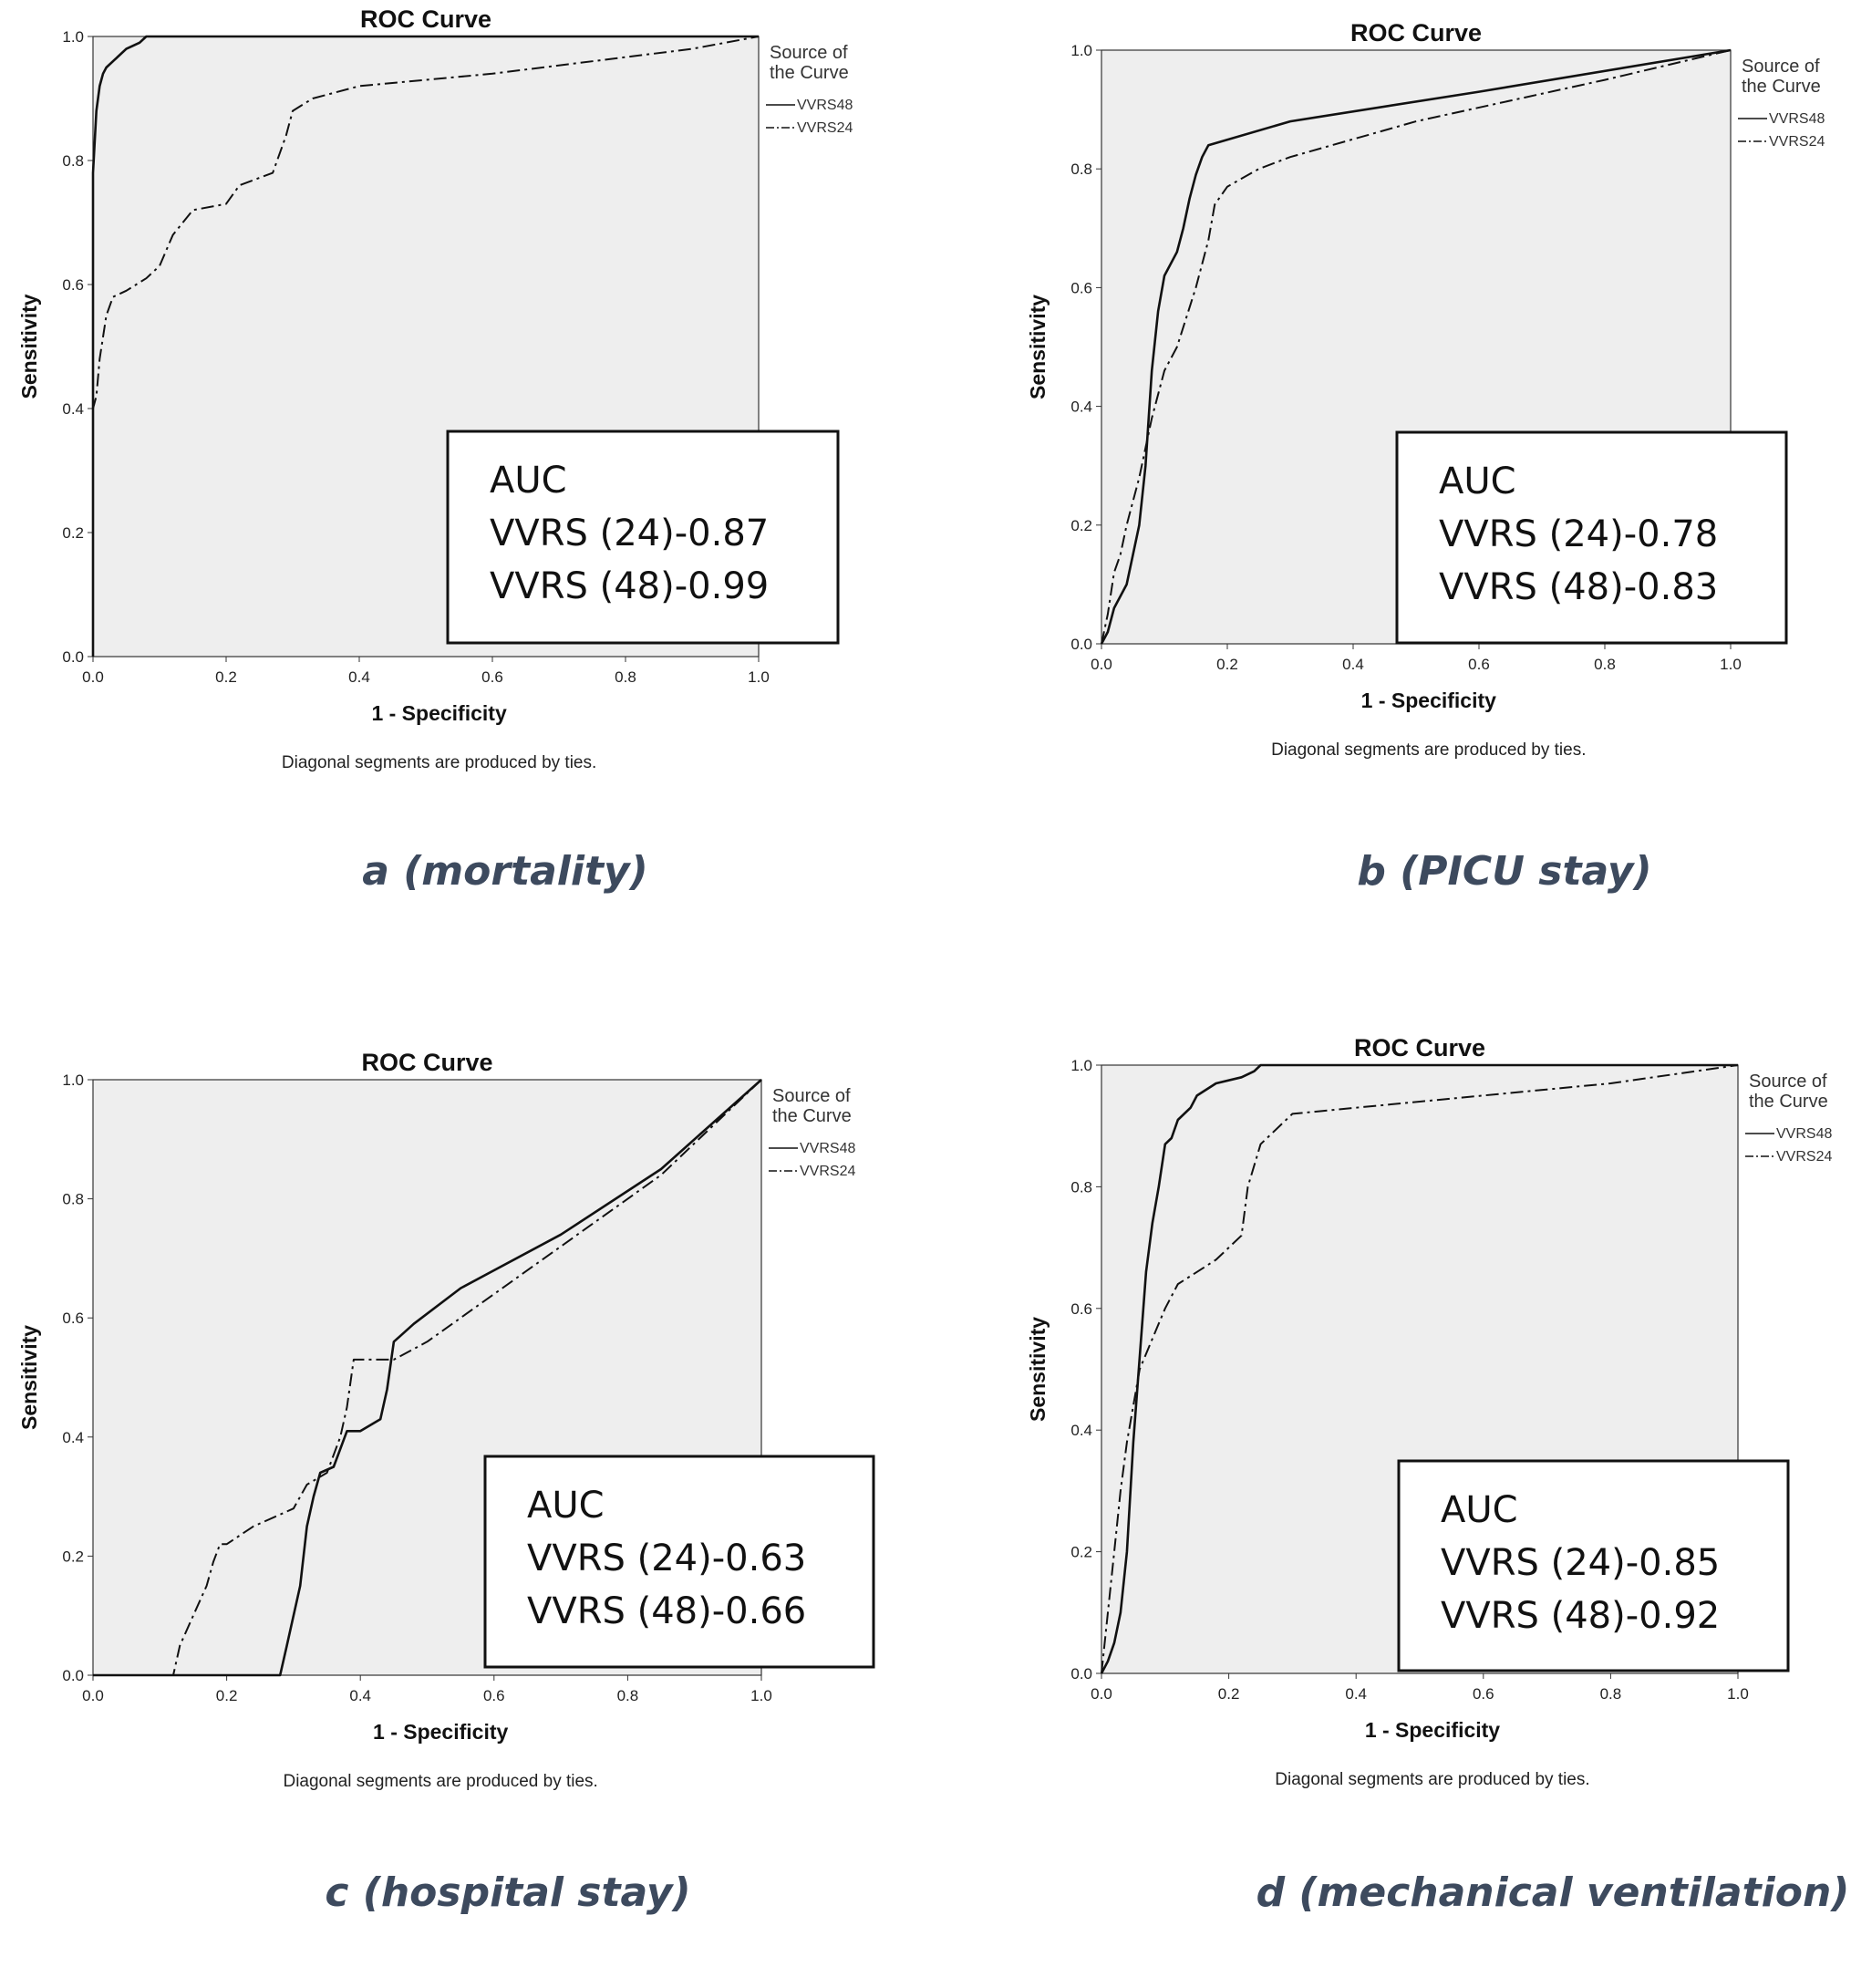 This screenshot has height=1988, width=1851. Describe the element at coordinates (1580, 1616) in the screenshot. I see `auc-line2: VVRS (48)-0.92` at that location.